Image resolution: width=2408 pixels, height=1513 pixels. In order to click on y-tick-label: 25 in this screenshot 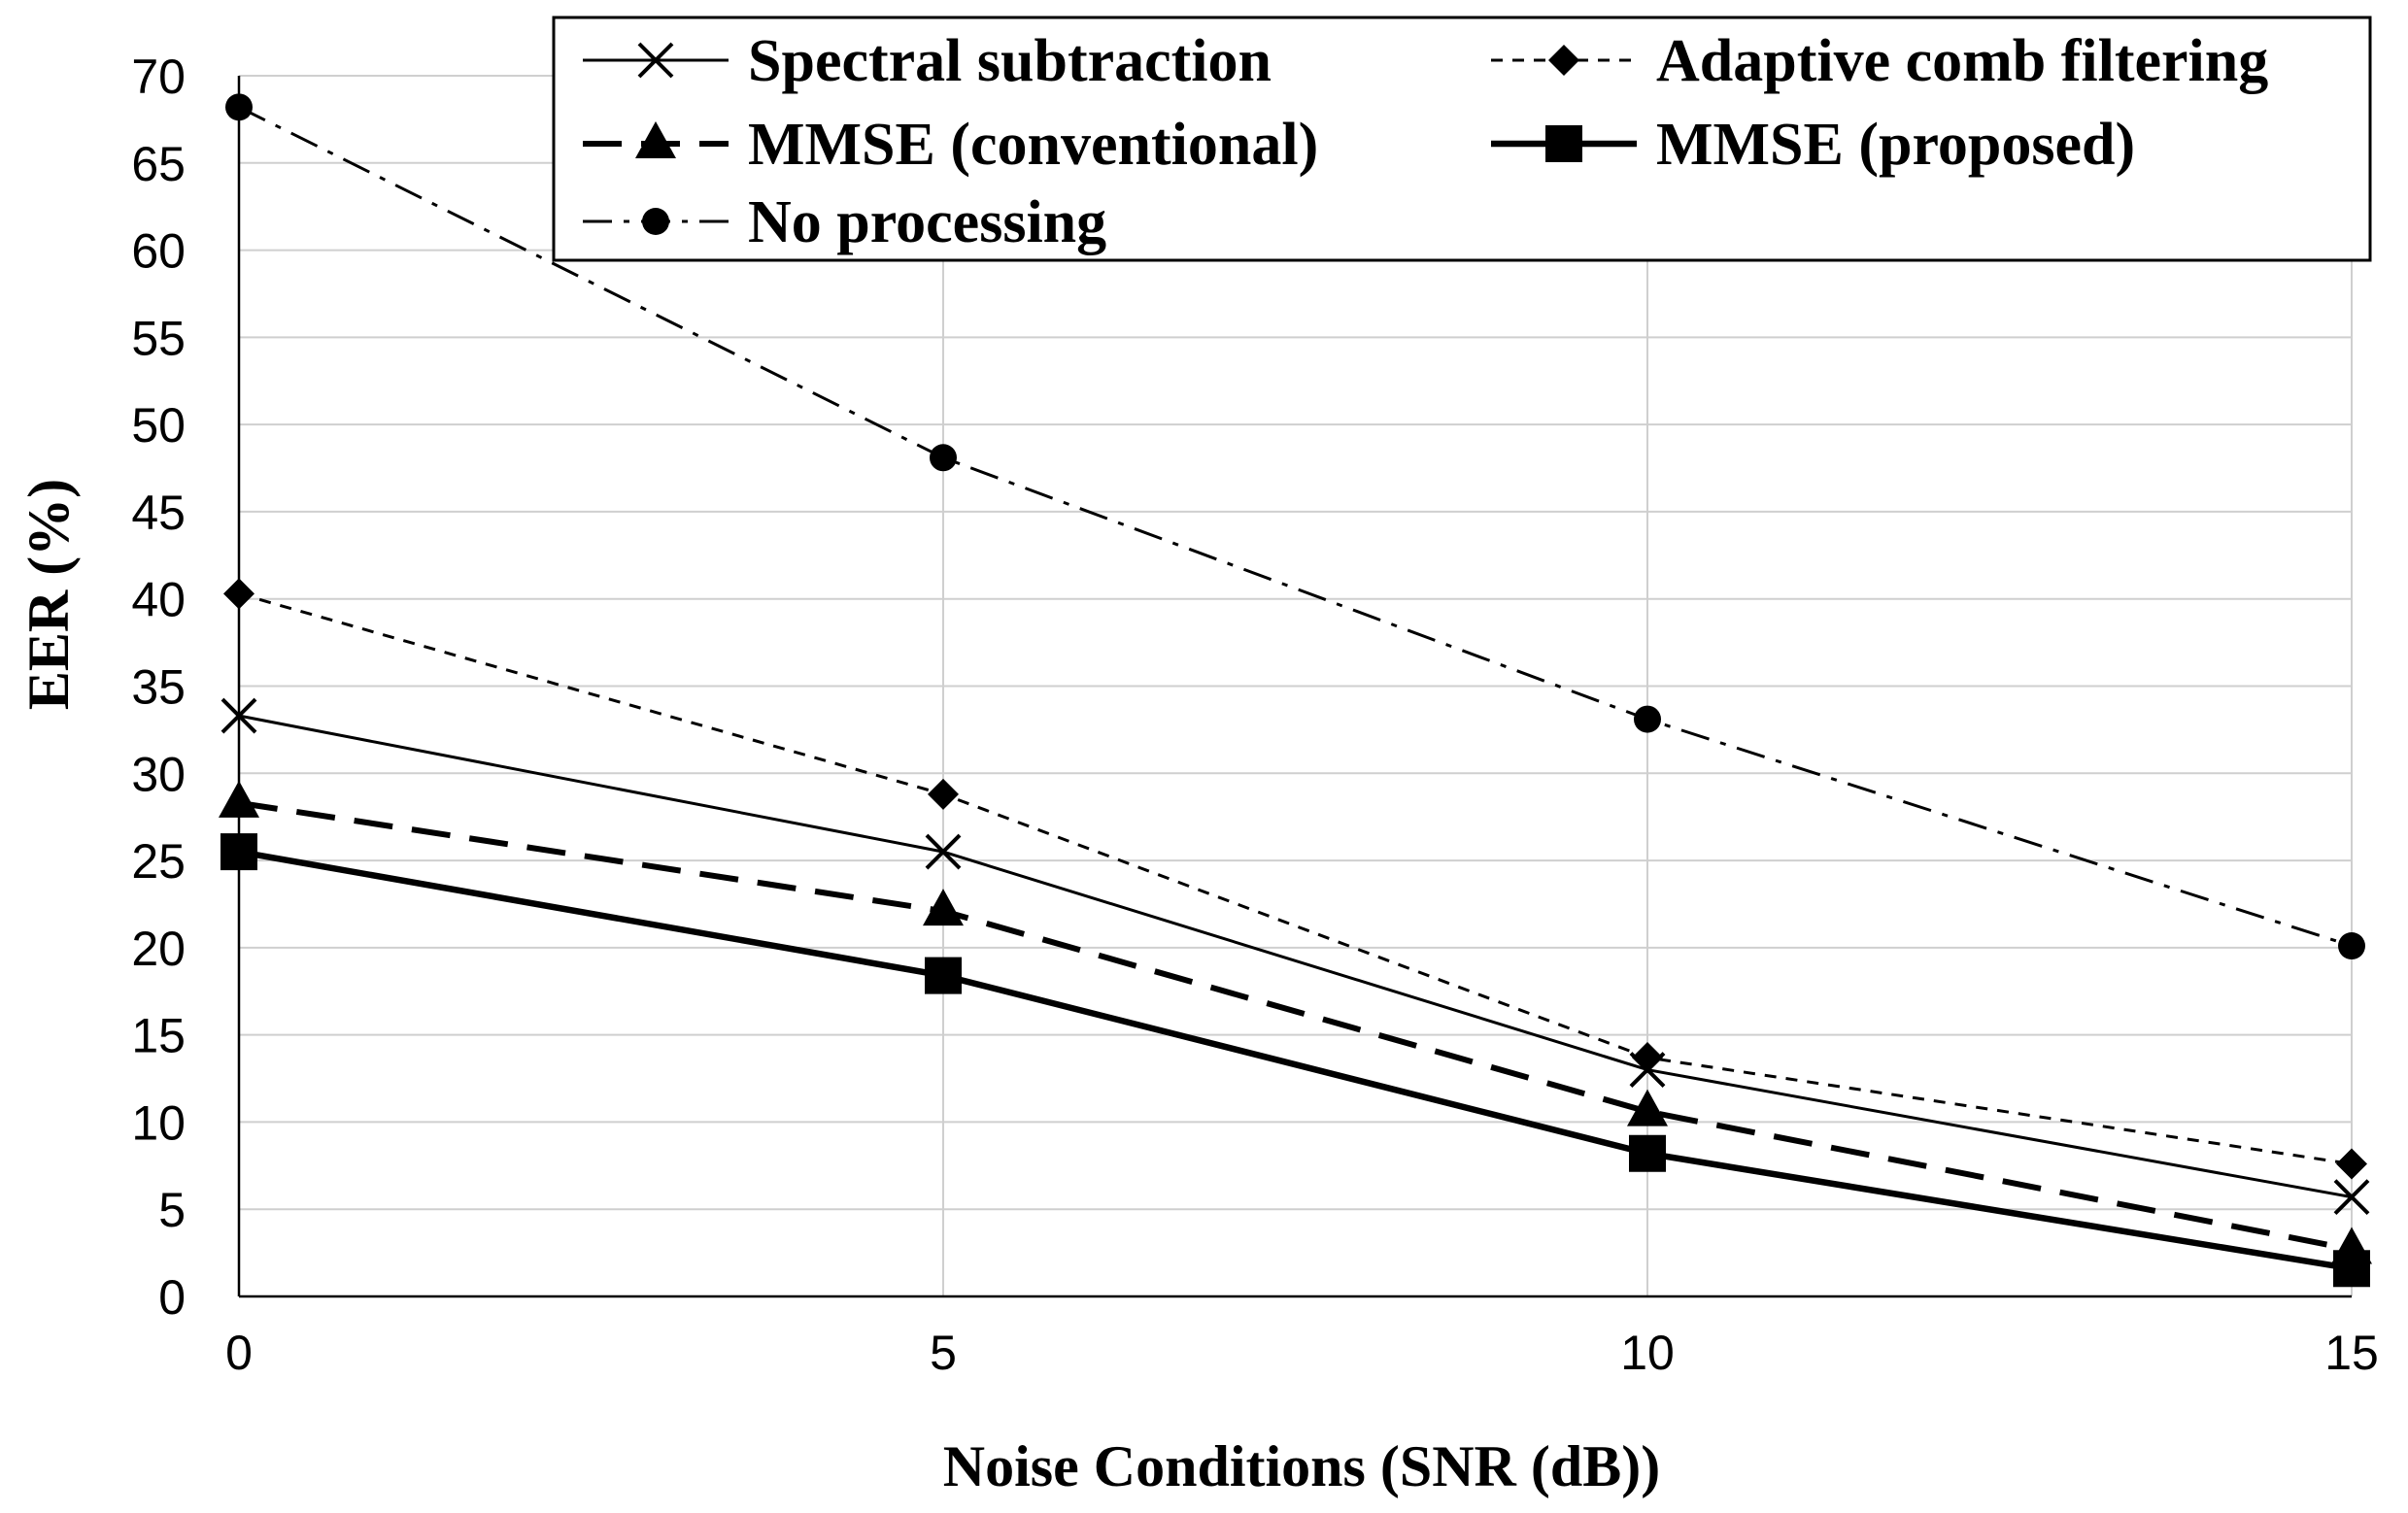, I will do `click(158, 861)`.